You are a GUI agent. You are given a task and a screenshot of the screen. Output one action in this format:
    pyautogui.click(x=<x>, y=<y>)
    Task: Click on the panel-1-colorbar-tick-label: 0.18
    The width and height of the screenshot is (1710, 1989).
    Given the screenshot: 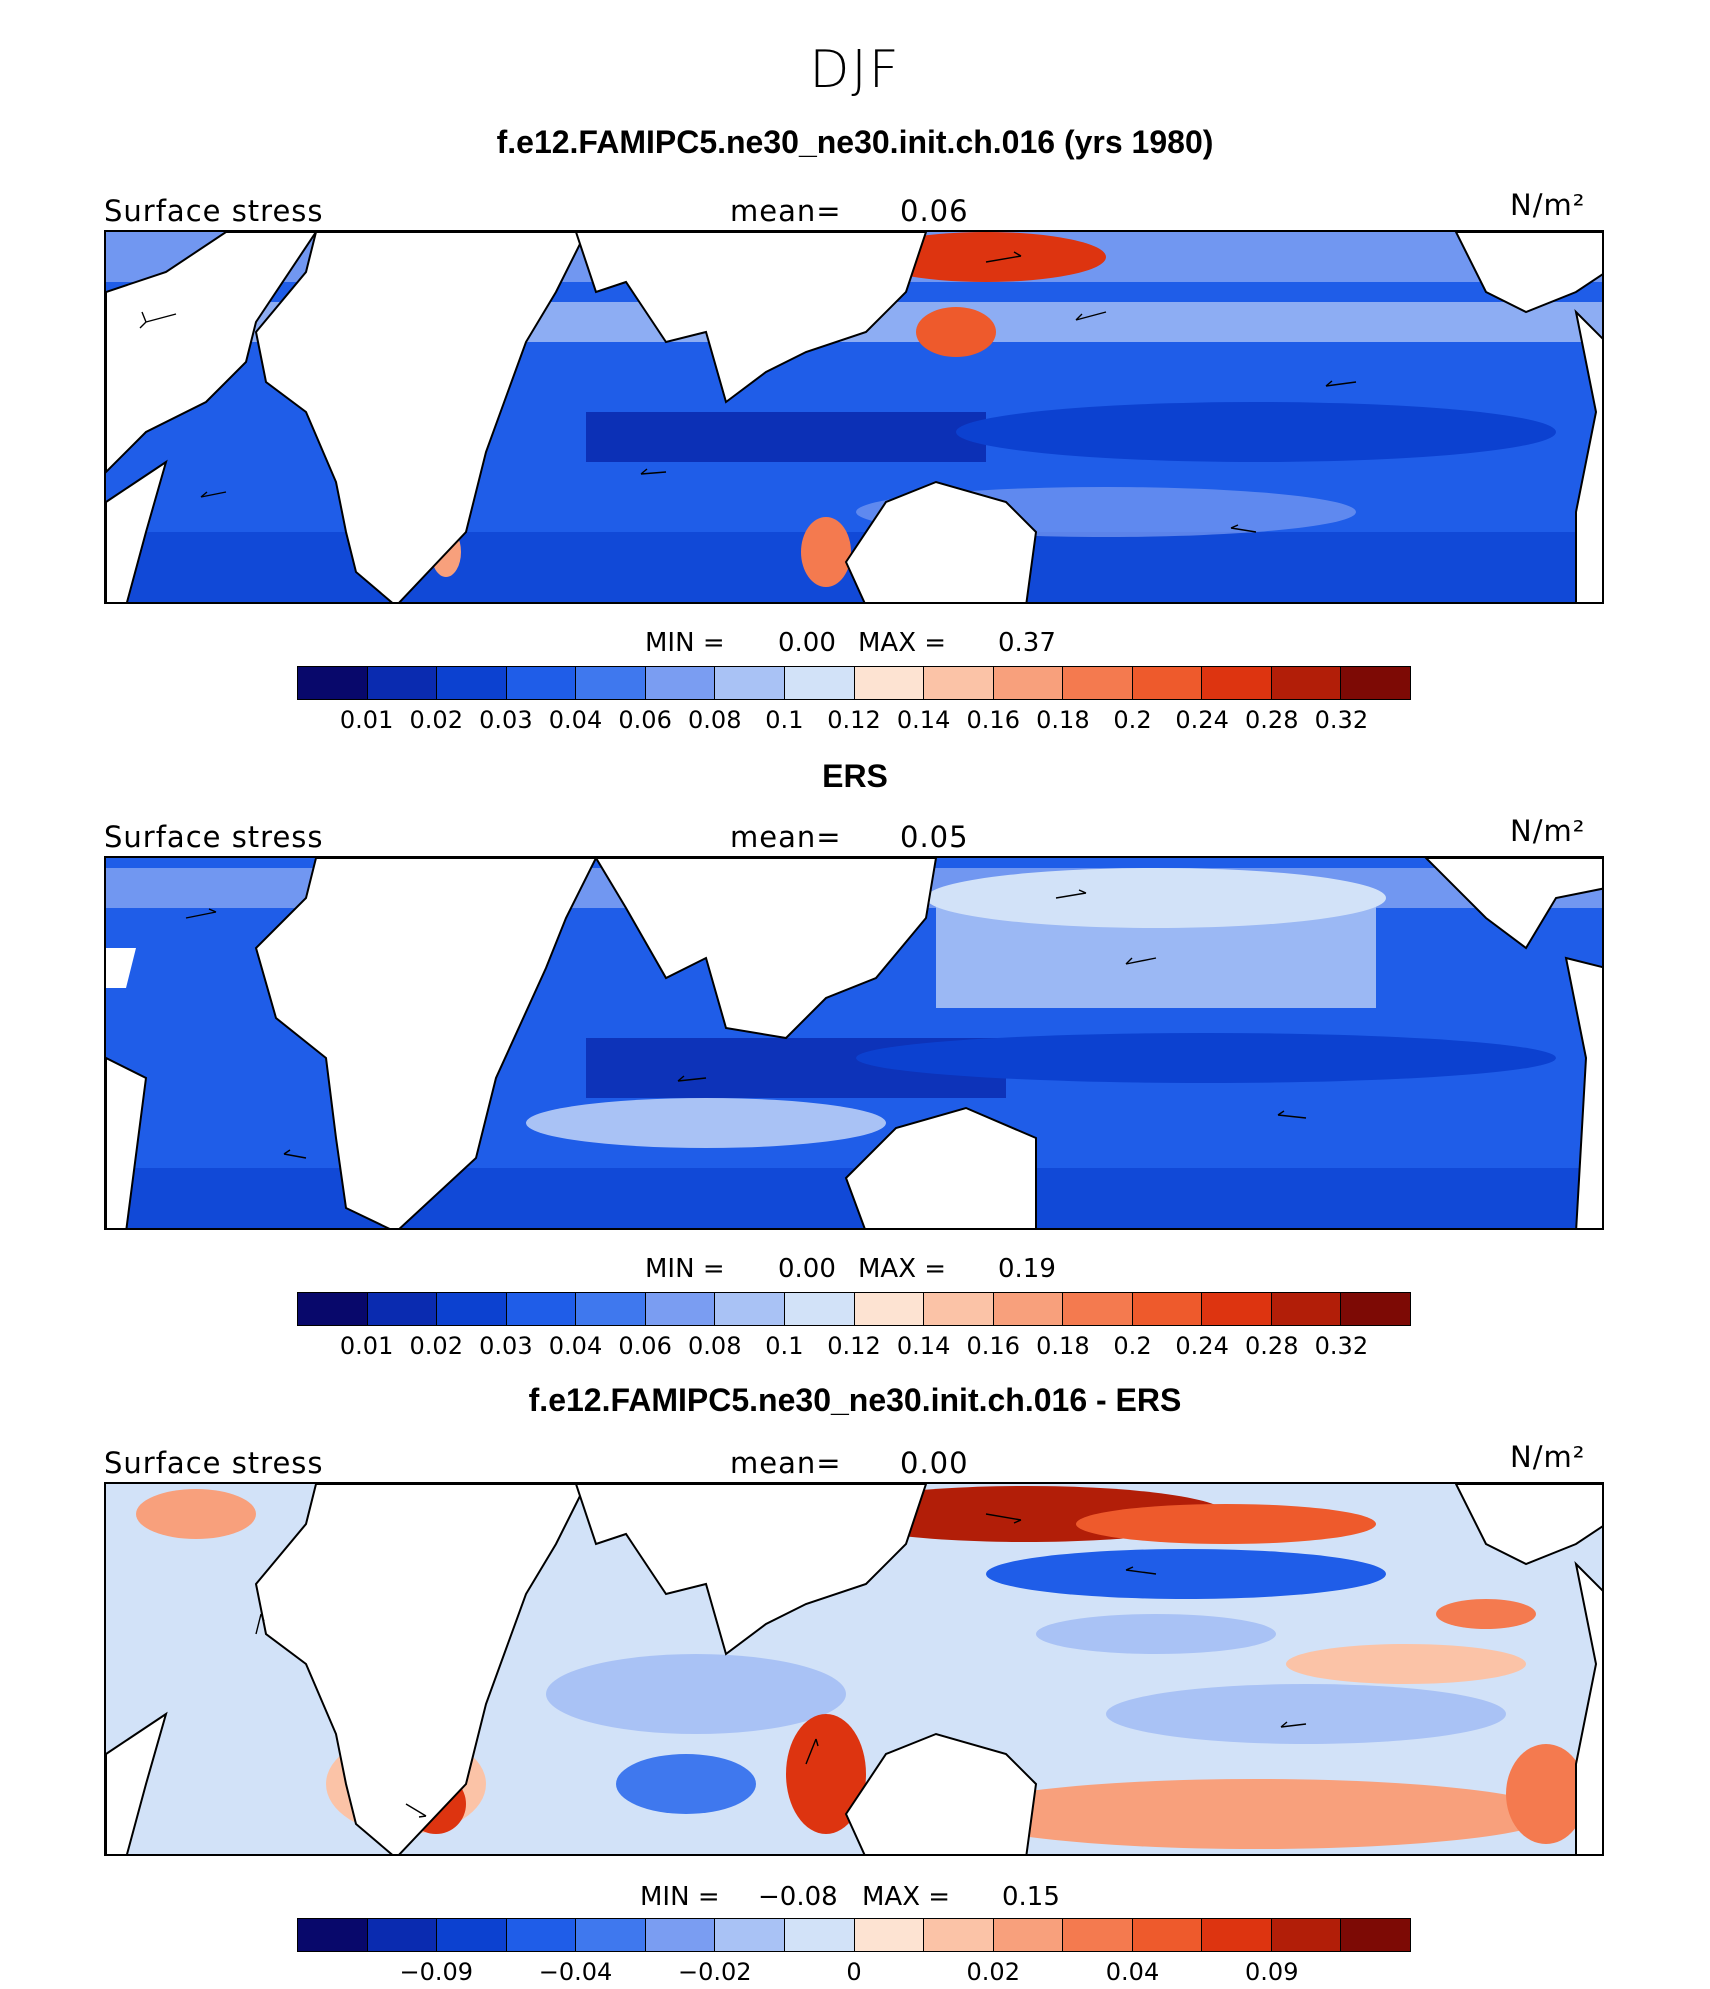 What is the action you would take?
    pyautogui.click(x=1063, y=720)
    